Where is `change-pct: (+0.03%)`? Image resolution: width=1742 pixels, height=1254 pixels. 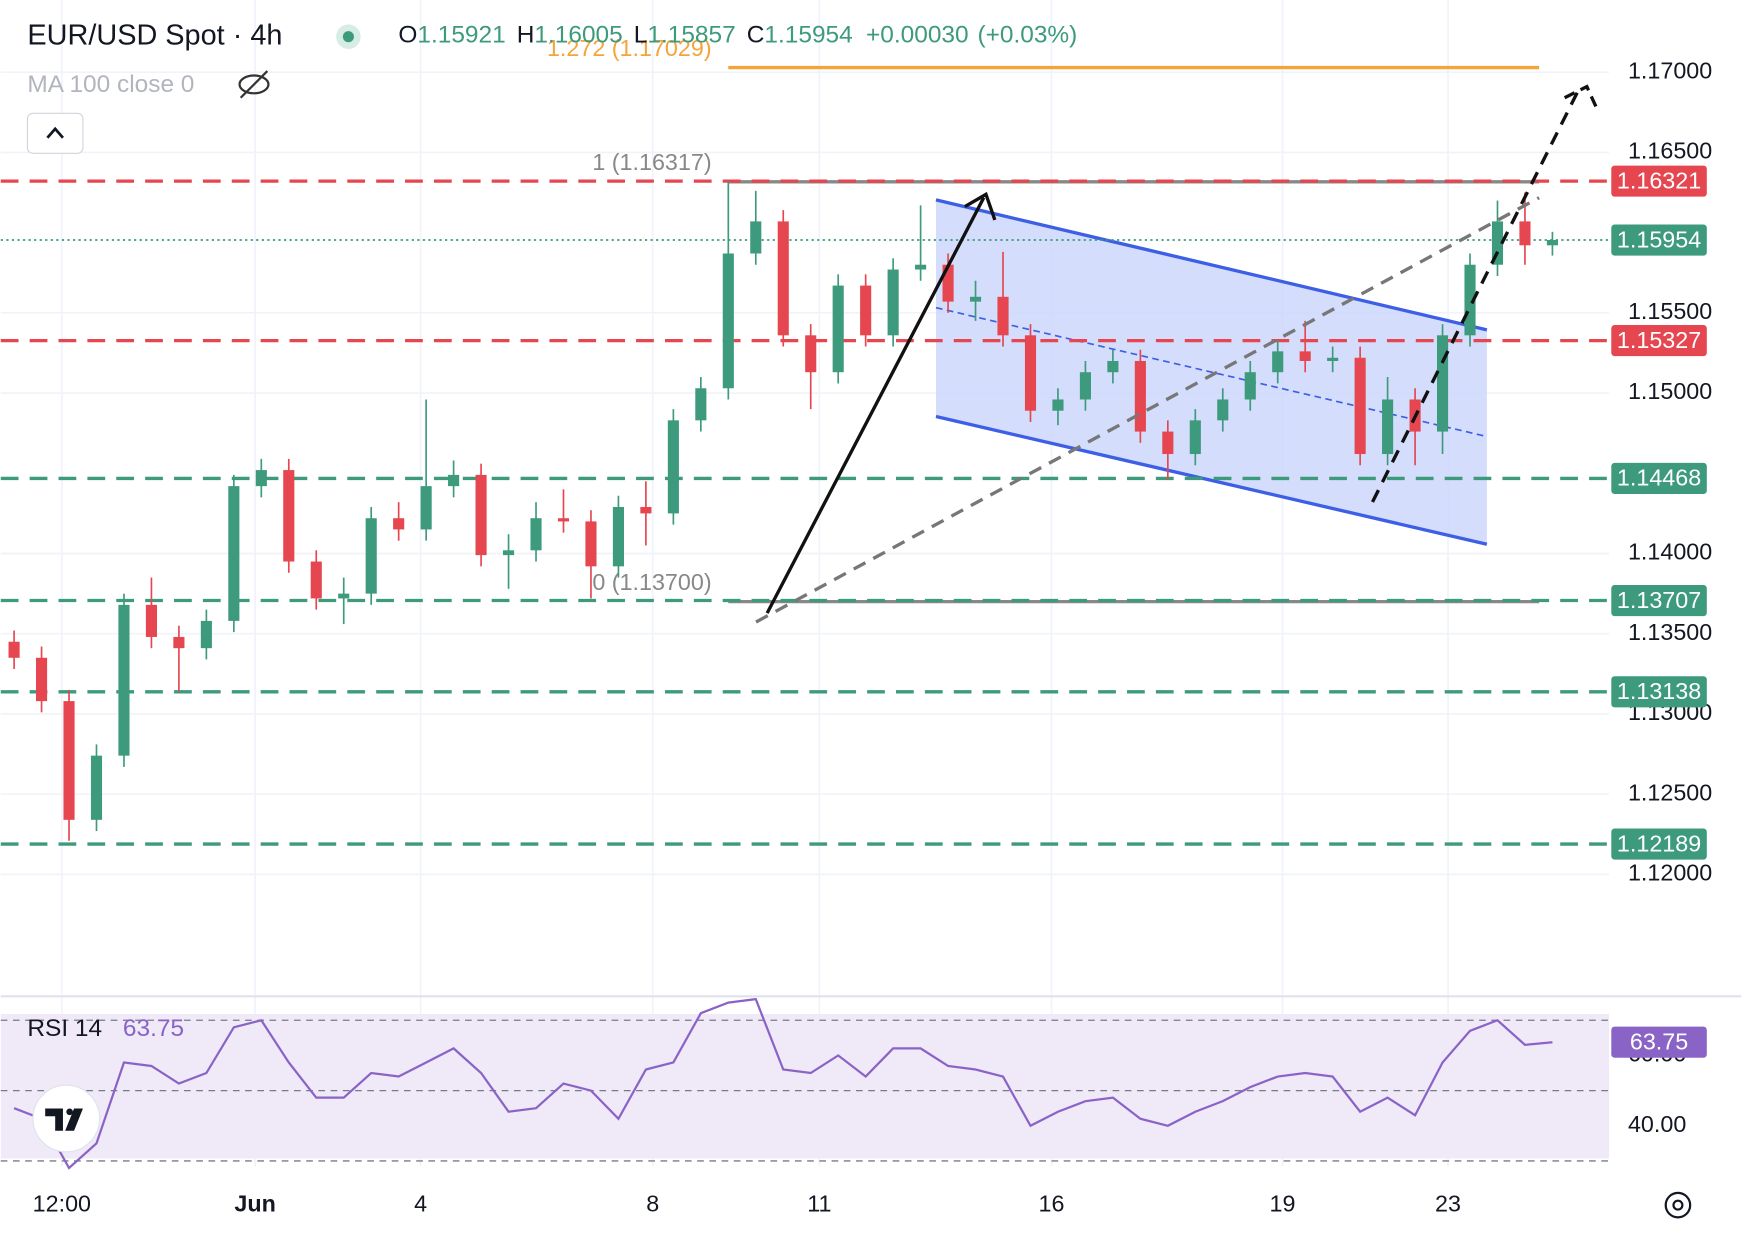
change-pct: (+0.03%) is located at coordinates (1027, 35).